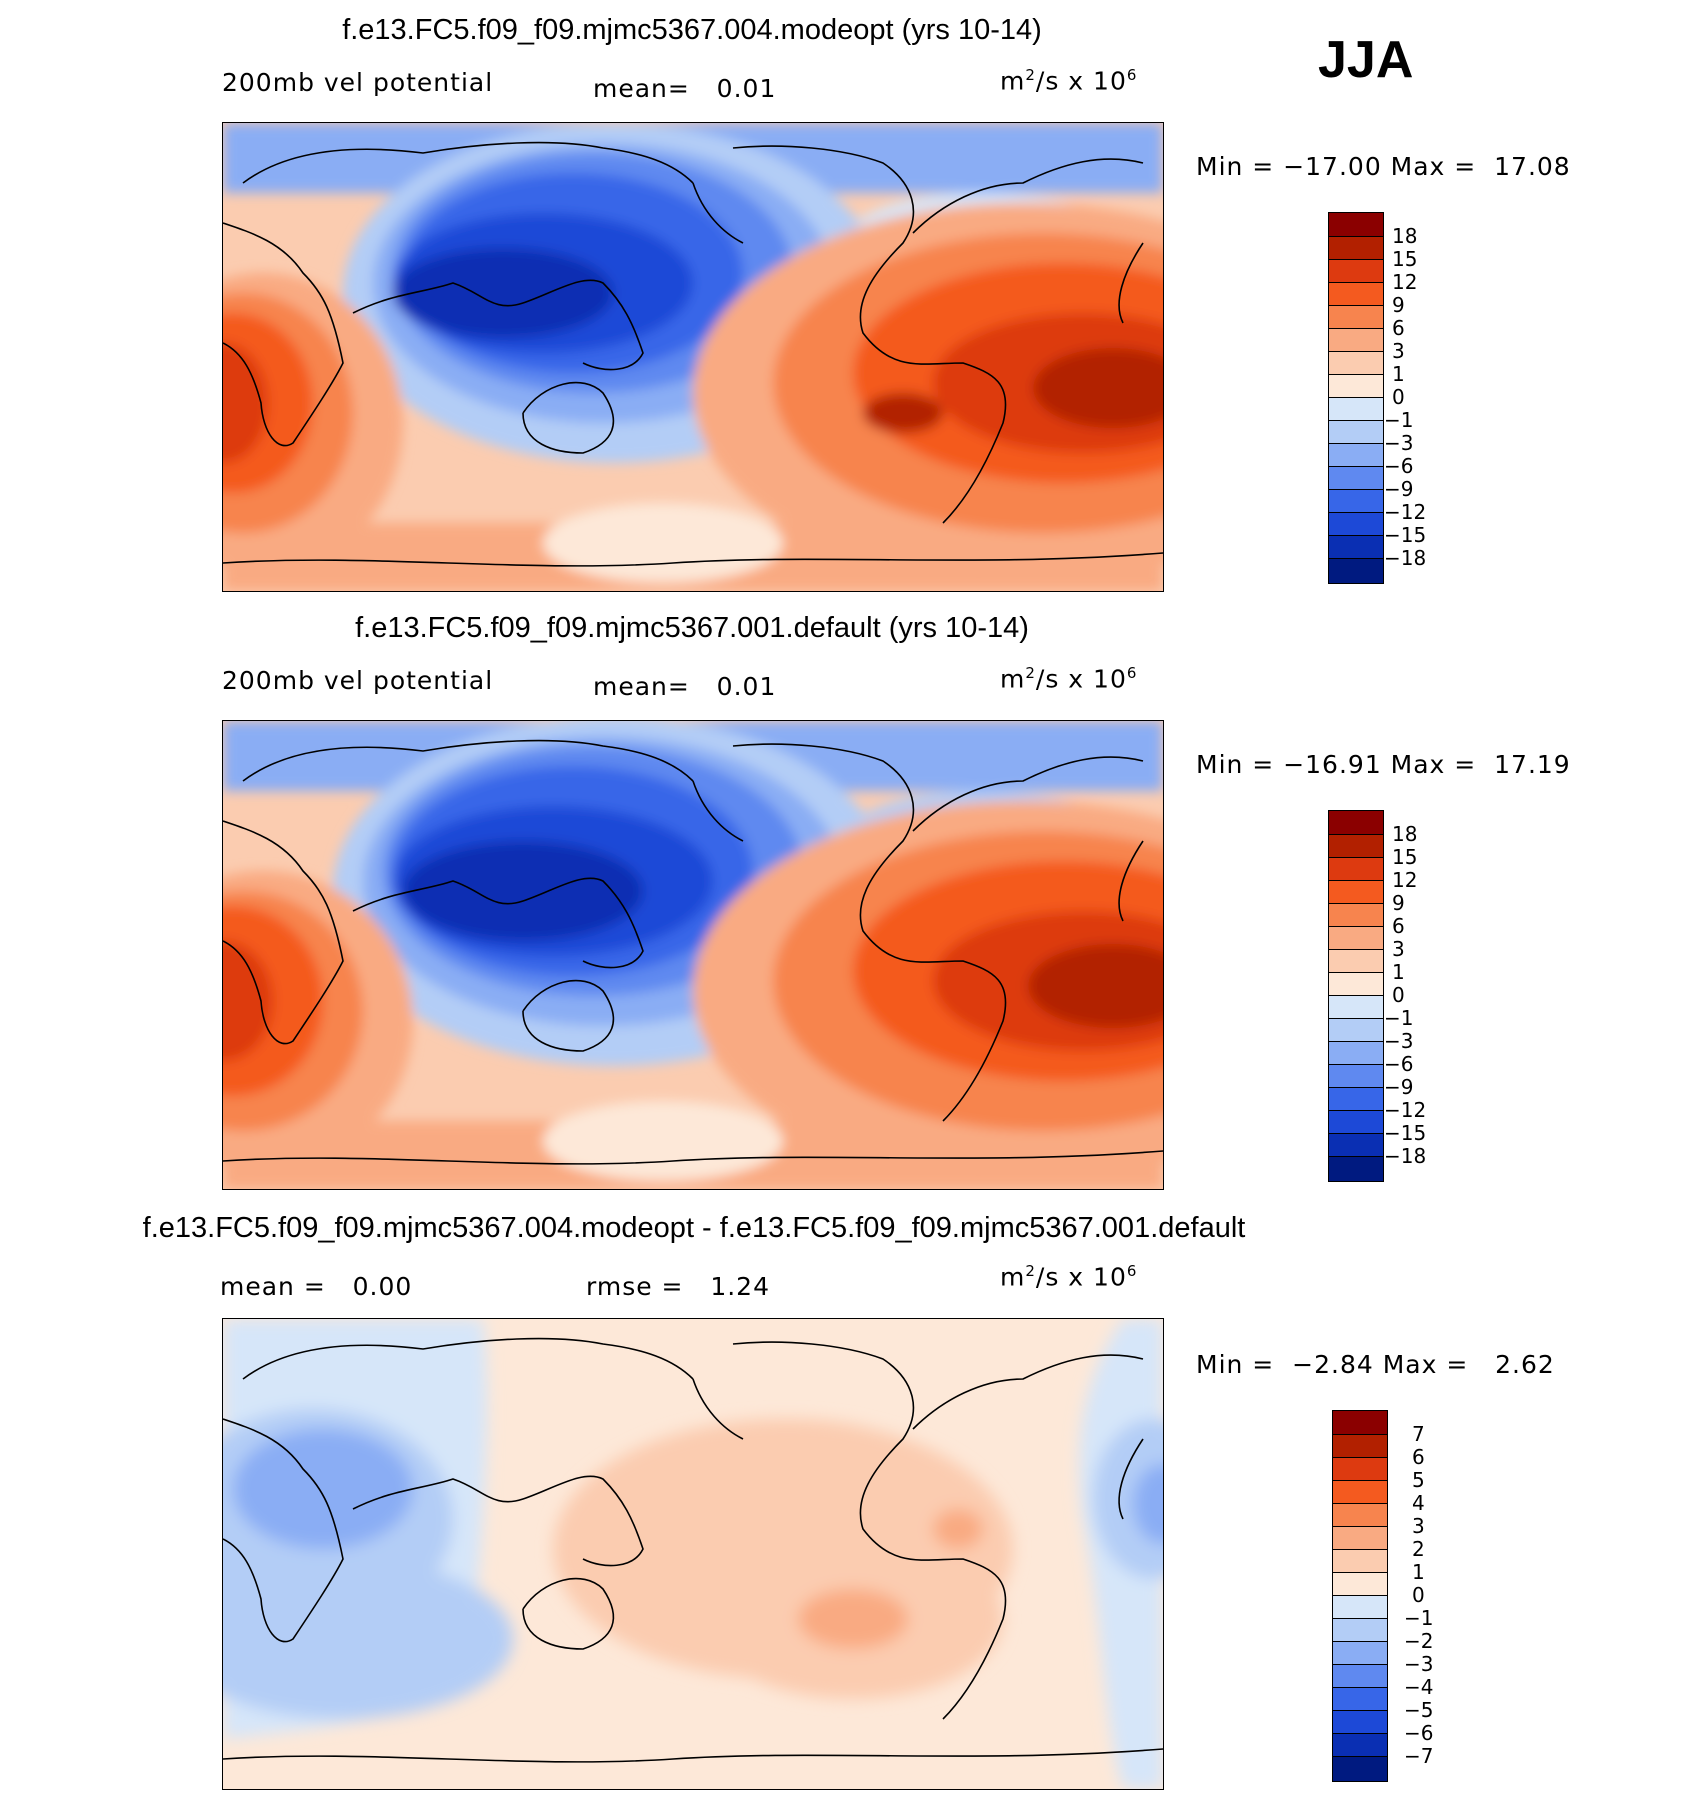  What do you see at coordinates (1419, 1687) in the screenshot?
I see `colorbar-tick-label: −4` at bounding box center [1419, 1687].